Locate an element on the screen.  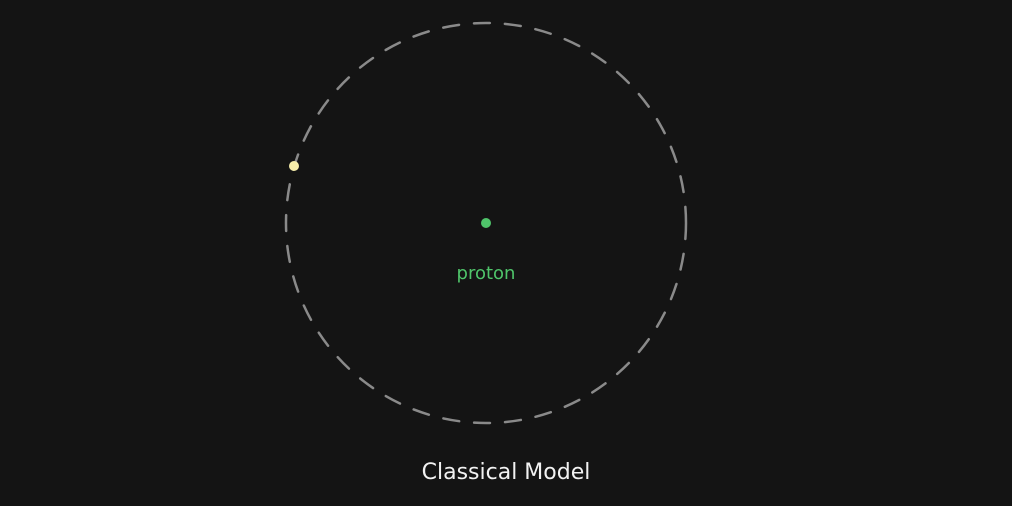
proton-dot is located at coordinates (486, 223).